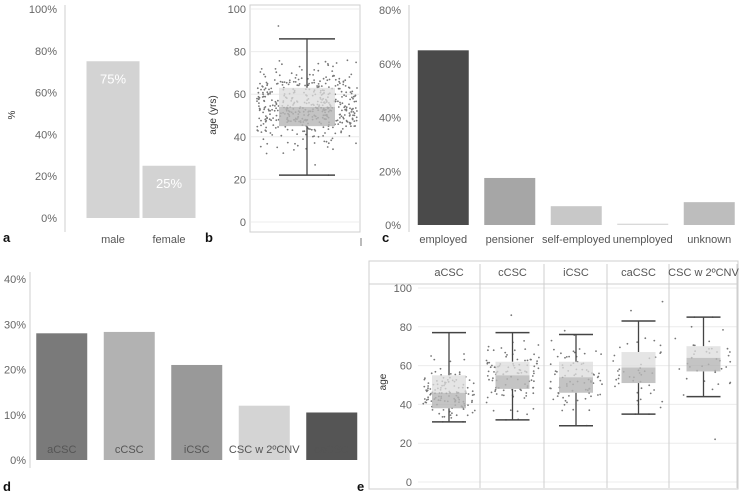  What do you see at coordinates (7, 485) in the screenshot?
I see `panel-d-letter: d` at bounding box center [7, 485].